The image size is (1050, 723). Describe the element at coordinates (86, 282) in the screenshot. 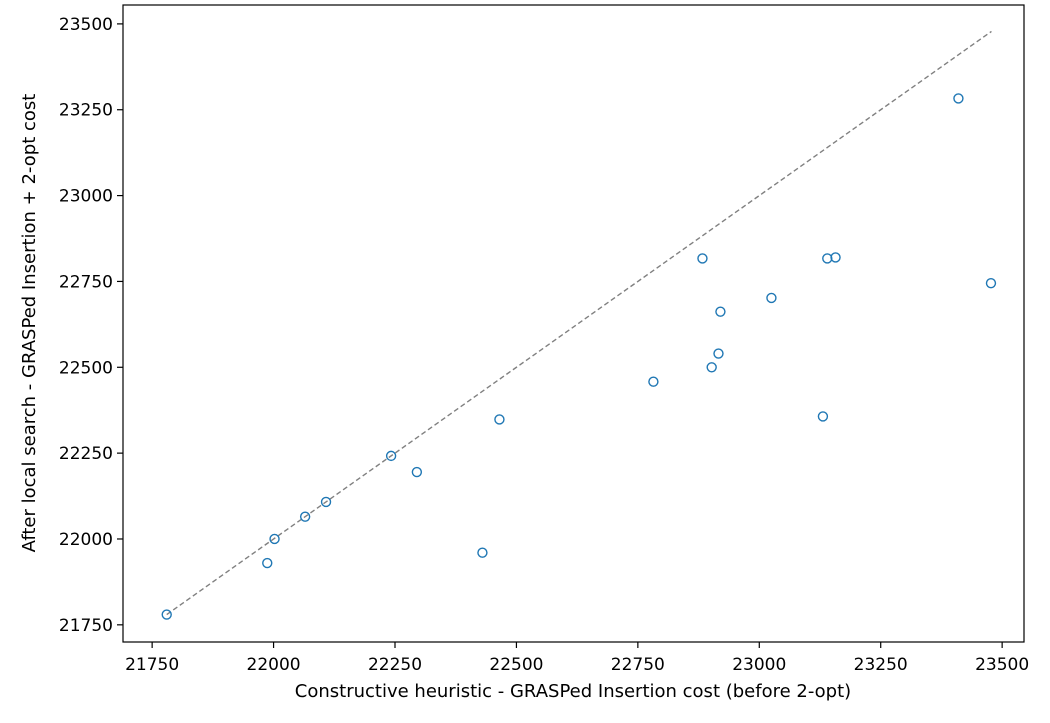

I see `y-tick-label: 22750` at that location.